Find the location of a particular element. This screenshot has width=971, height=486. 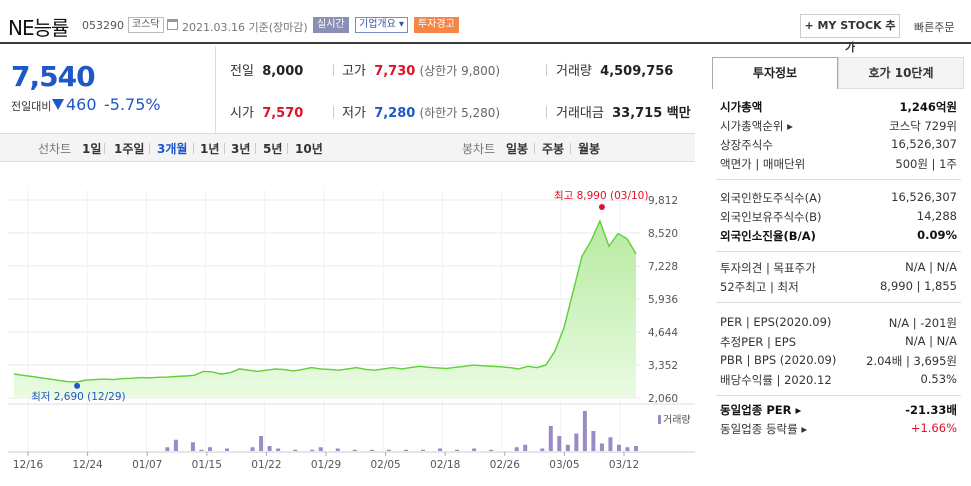

x-tick-label: 01/22 is located at coordinates (266, 465).